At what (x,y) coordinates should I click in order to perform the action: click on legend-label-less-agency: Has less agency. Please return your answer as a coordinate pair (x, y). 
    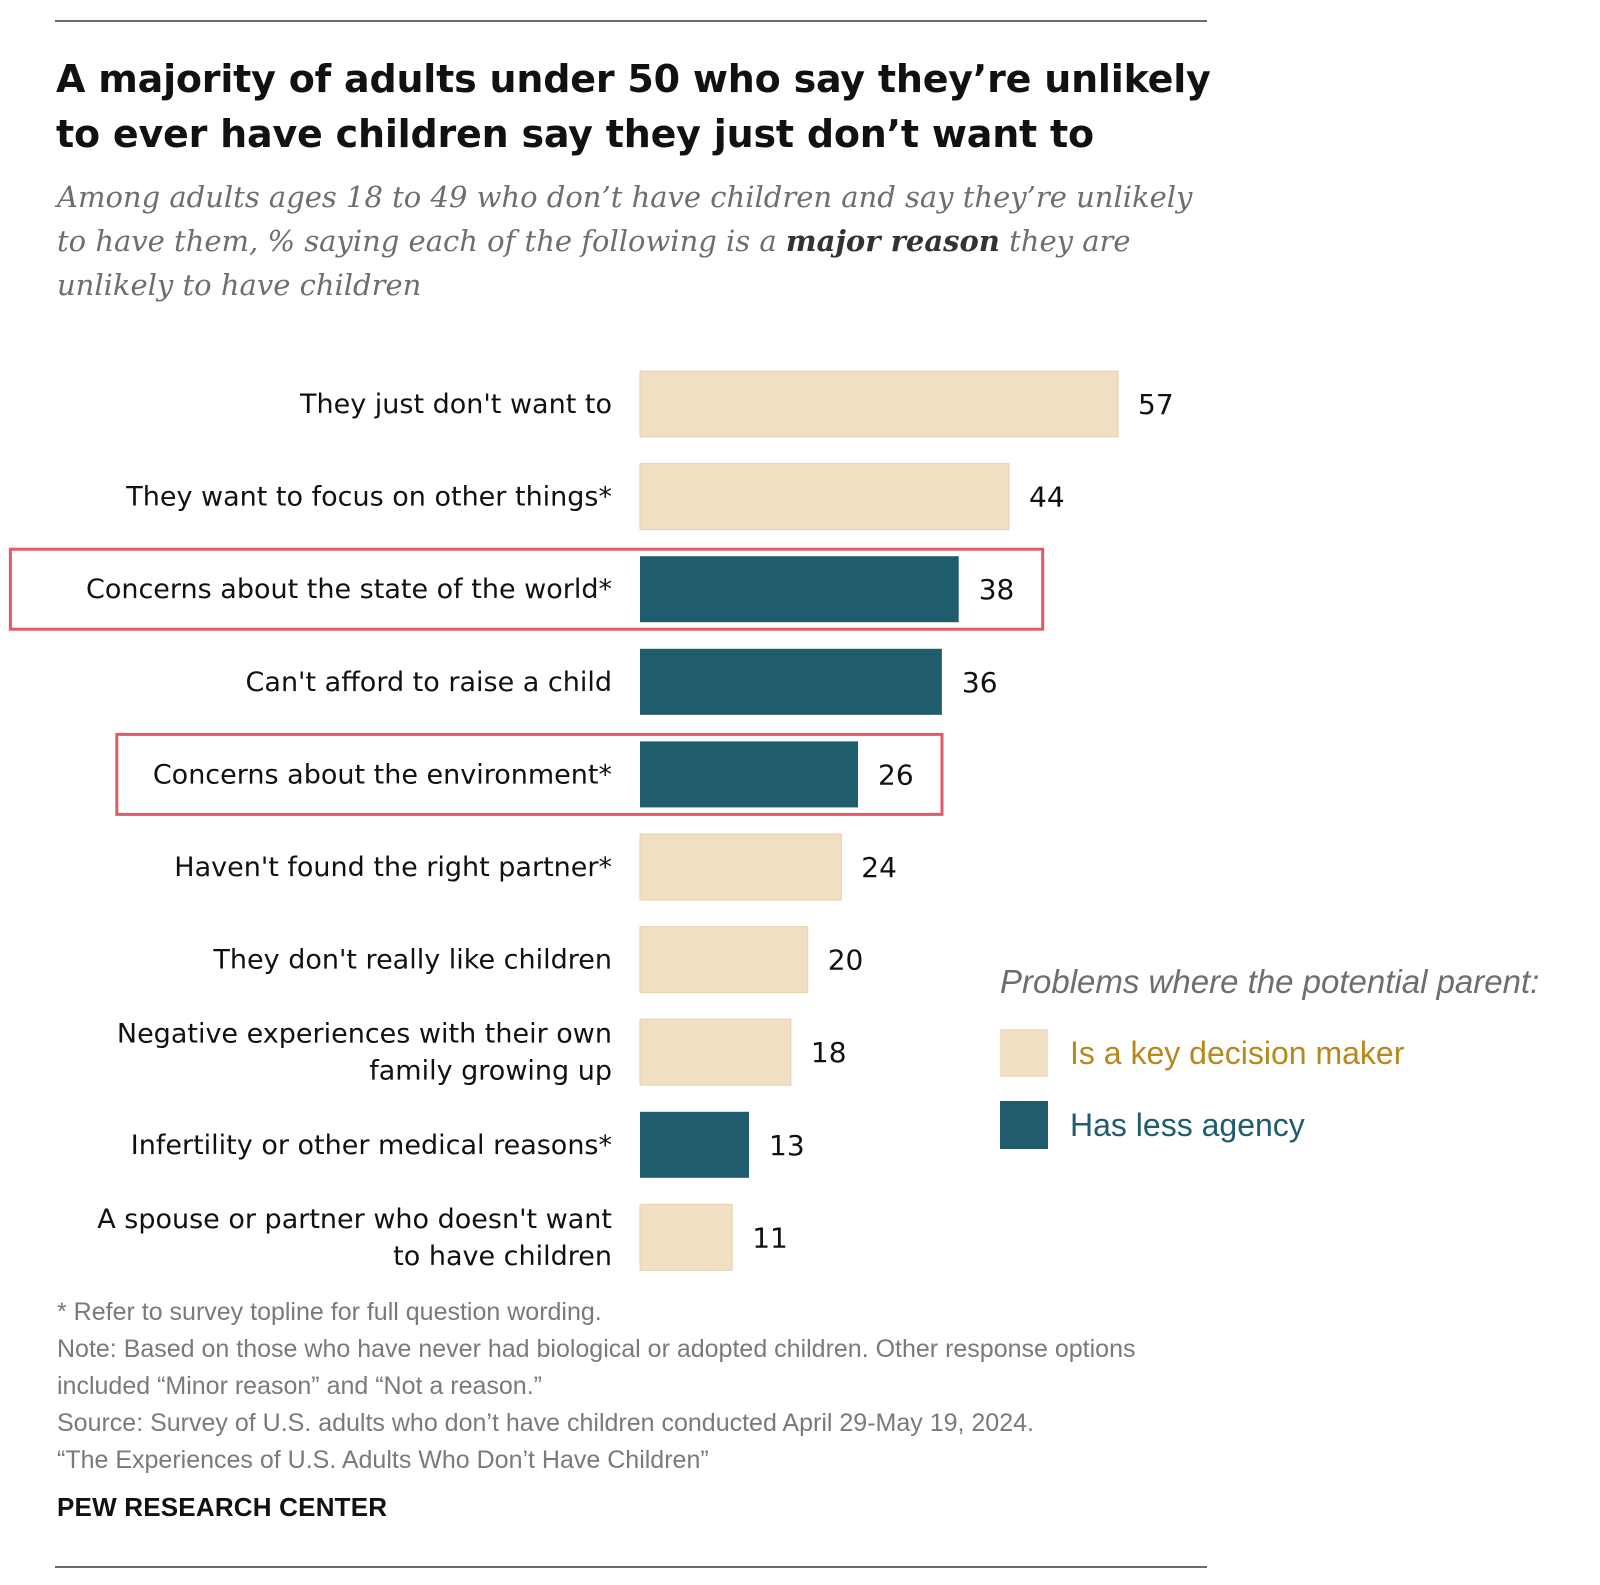
    Looking at the image, I should click on (1187, 1124).